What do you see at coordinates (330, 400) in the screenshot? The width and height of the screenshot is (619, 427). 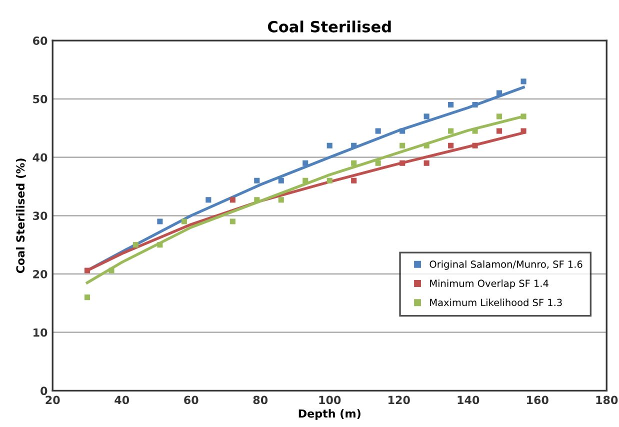 I see `x-tick-label: 100` at bounding box center [330, 400].